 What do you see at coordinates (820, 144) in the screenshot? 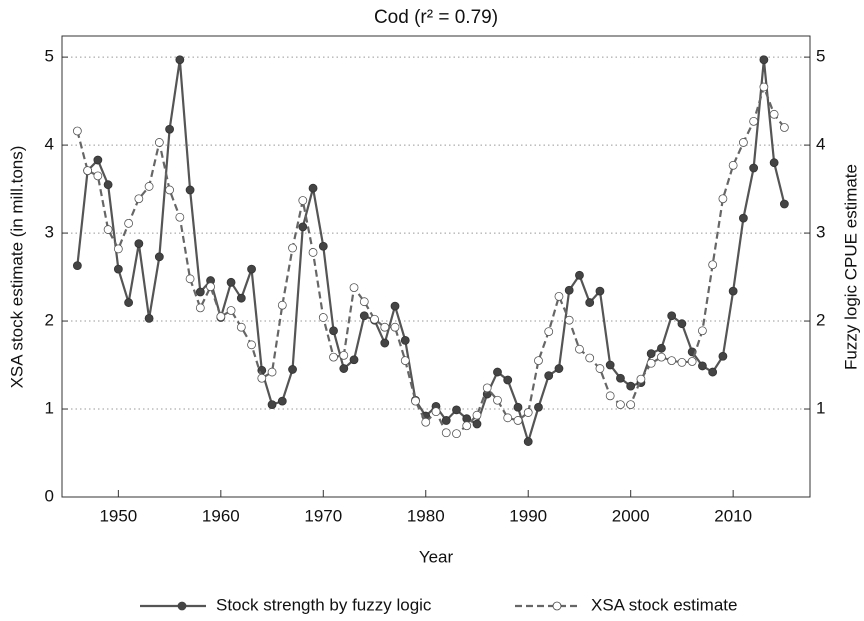
I see `y2-tick-label: 4` at bounding box center [820, 144].